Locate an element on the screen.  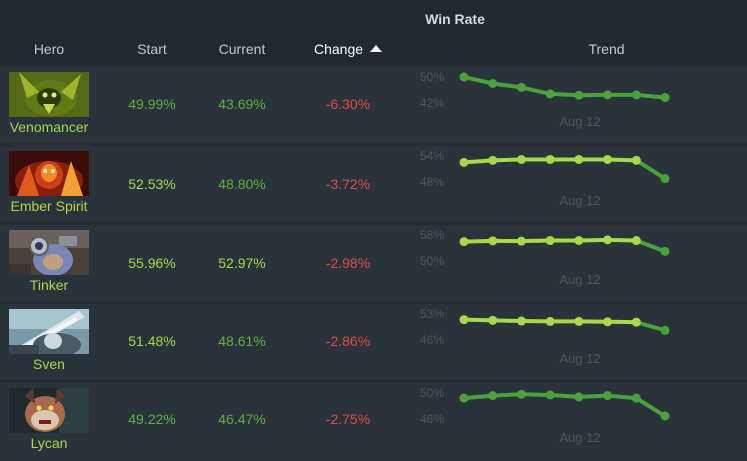
trend-axis-max-label: 58% is located at coordinates (432, 235).